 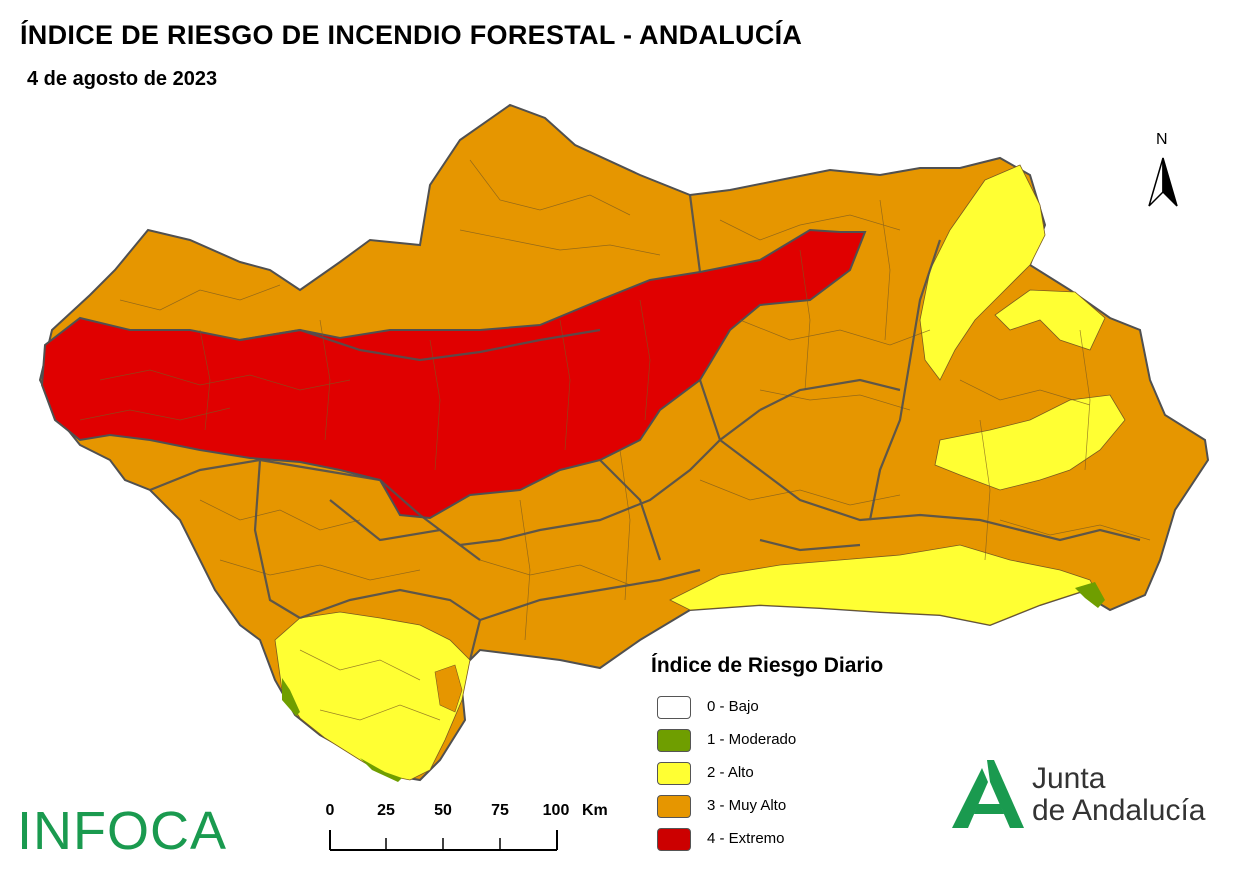 What do you see at coordinates (372, 696) in the screenshot?
I see `region-alto-cadiz` at bounding box center [372, 696].